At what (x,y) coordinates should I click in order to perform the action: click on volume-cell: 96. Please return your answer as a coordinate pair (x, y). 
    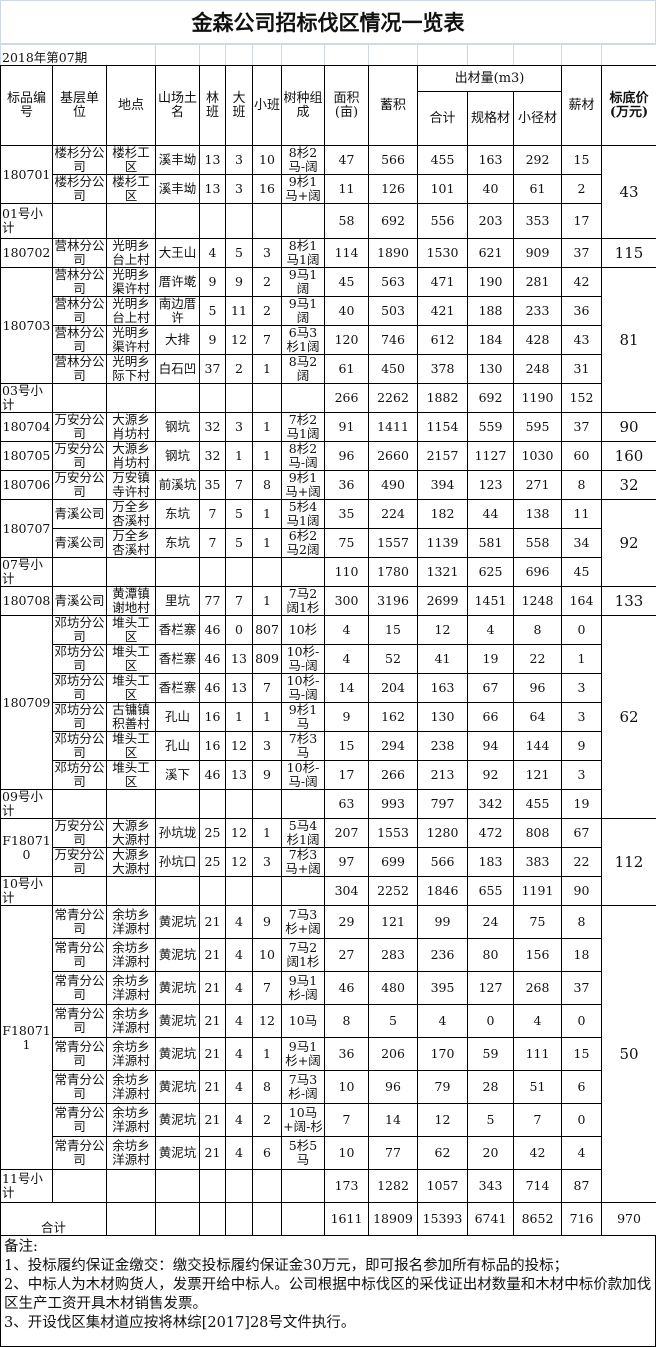
    Looking at the image, I should click on (393, 1087).